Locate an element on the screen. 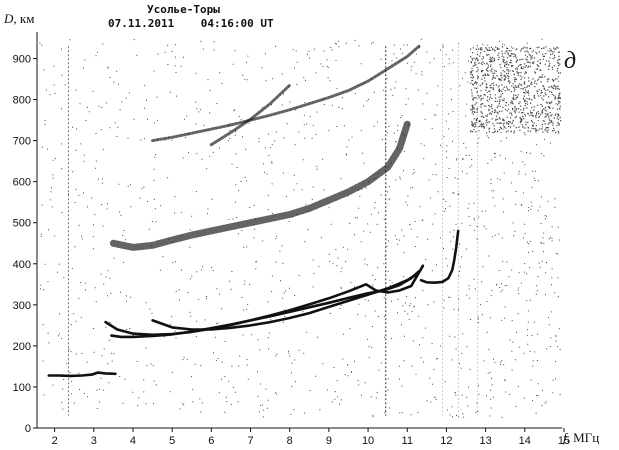 Image resolution: width=619 pixels, height=450 pixels. x-axis-label: f, МГц is located at coordinates (581, 437).